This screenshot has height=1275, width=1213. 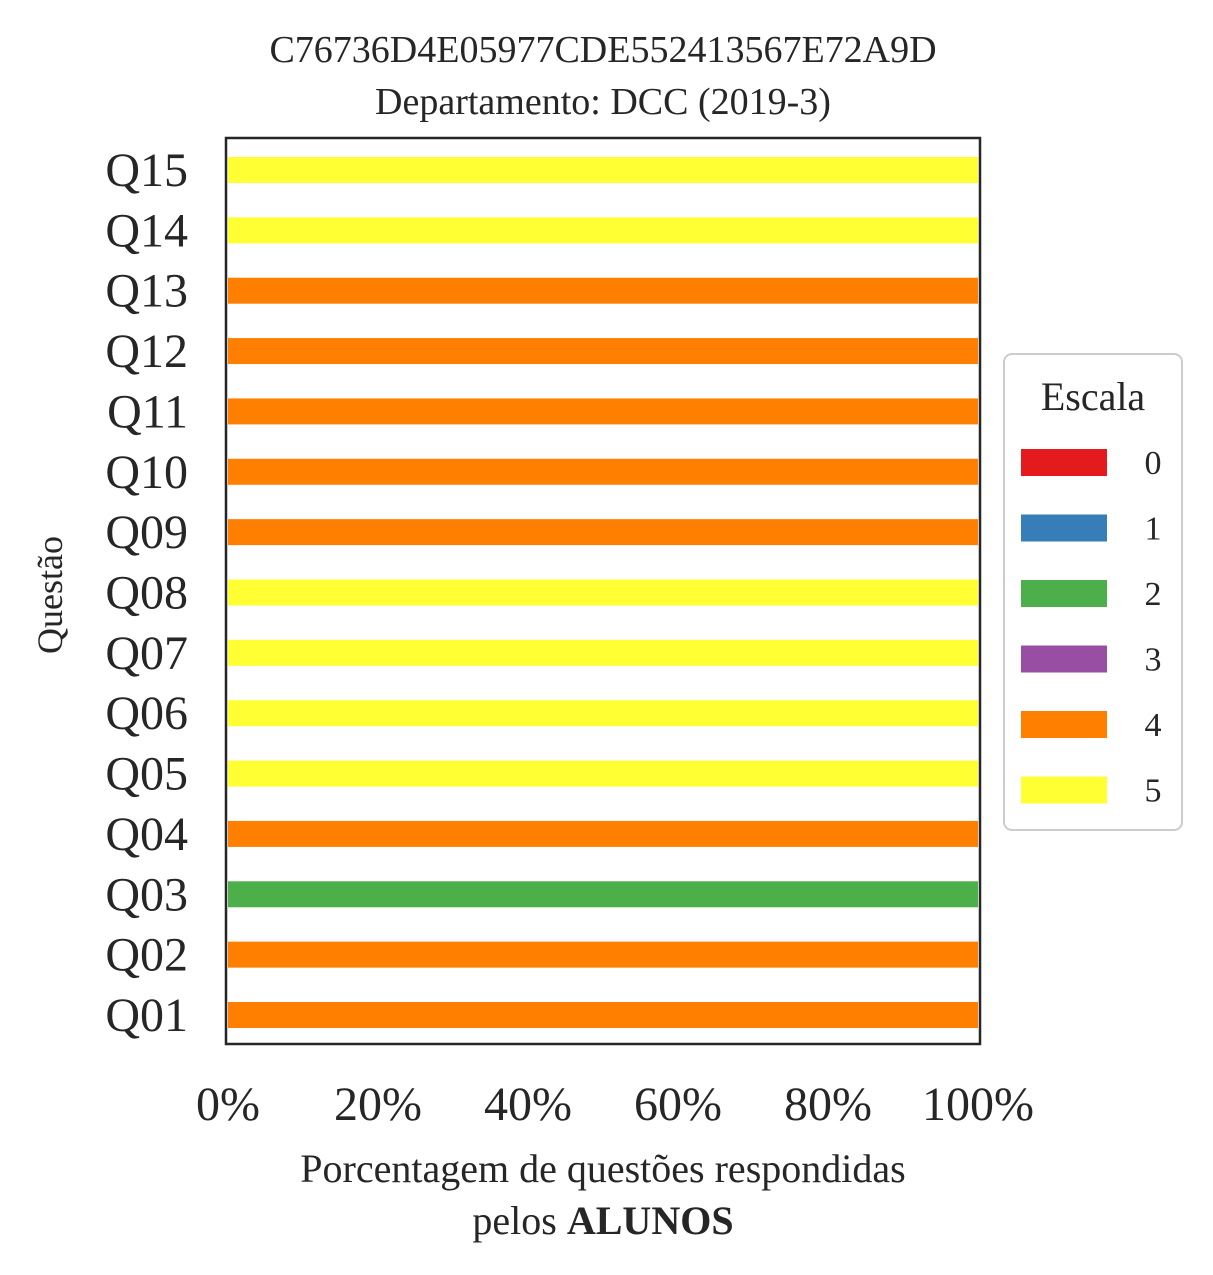 I want to click on legend-label-3: 3, so click(x=1153, y=660).